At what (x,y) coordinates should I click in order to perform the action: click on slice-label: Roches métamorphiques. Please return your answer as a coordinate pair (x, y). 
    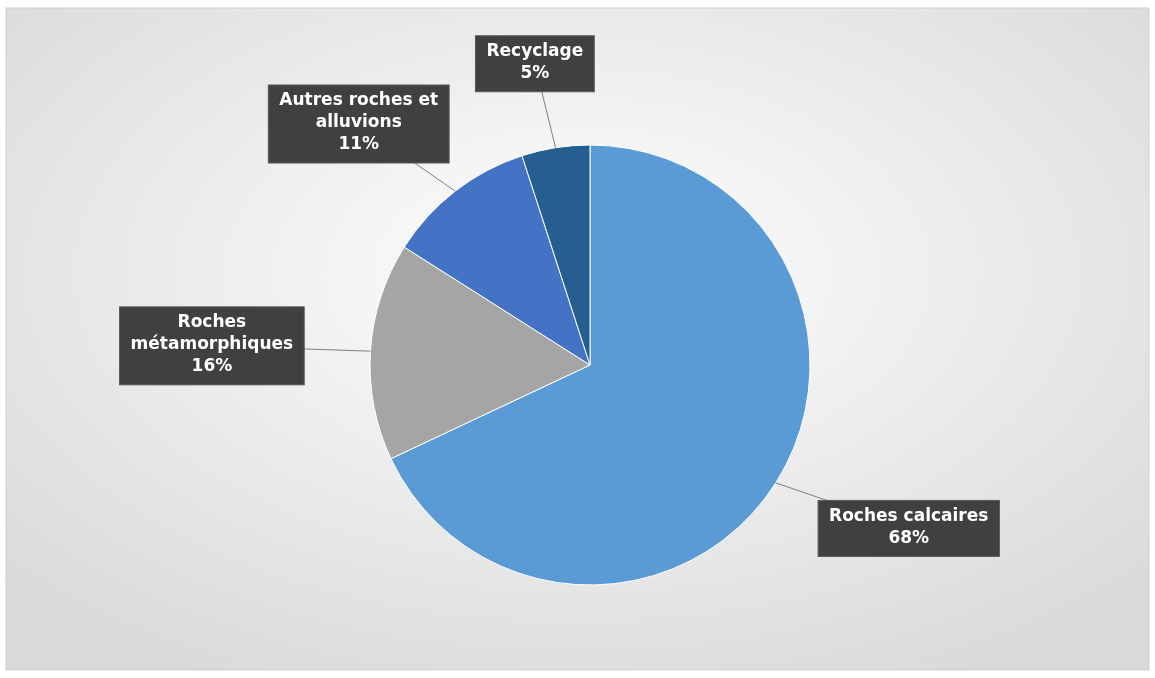
    Looking at the image, I should click on (212, 332).